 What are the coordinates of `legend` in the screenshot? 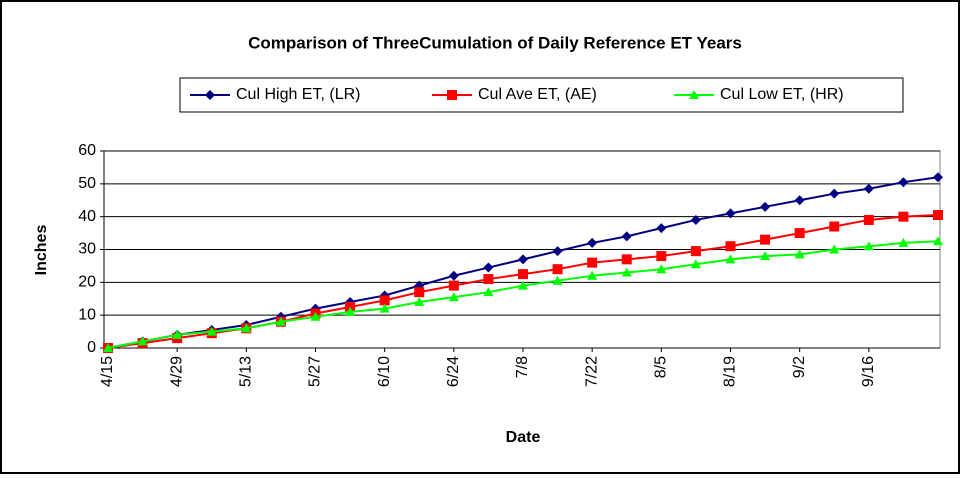 It's located at (541, 95).